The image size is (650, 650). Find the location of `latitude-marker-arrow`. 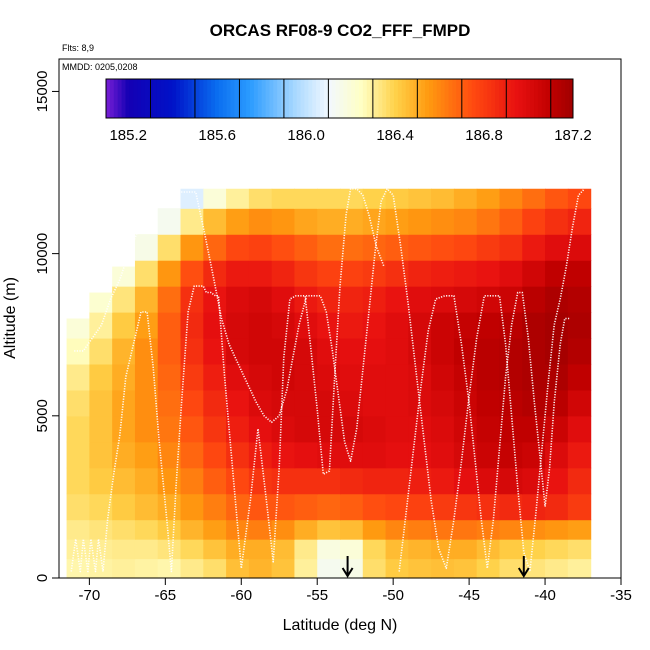

latitude-marker-arrow is located at coordinates (347, 567).